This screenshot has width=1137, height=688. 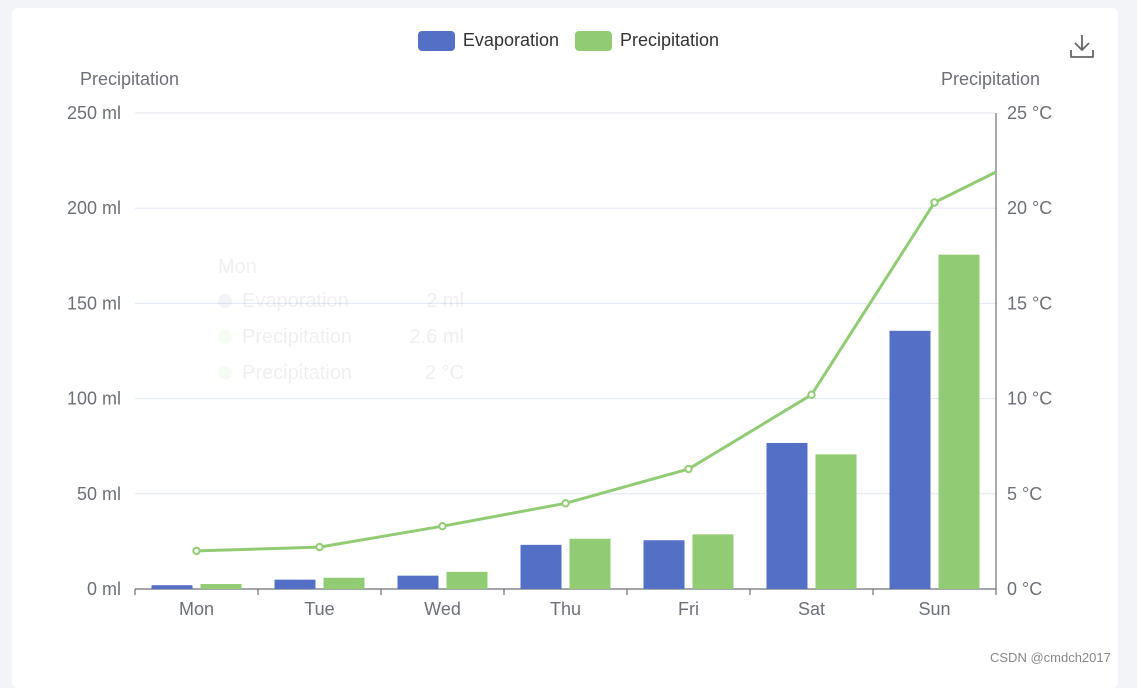 I want to click on watermark: CSDN @cmdch2017, so click(x=1050, y=657).